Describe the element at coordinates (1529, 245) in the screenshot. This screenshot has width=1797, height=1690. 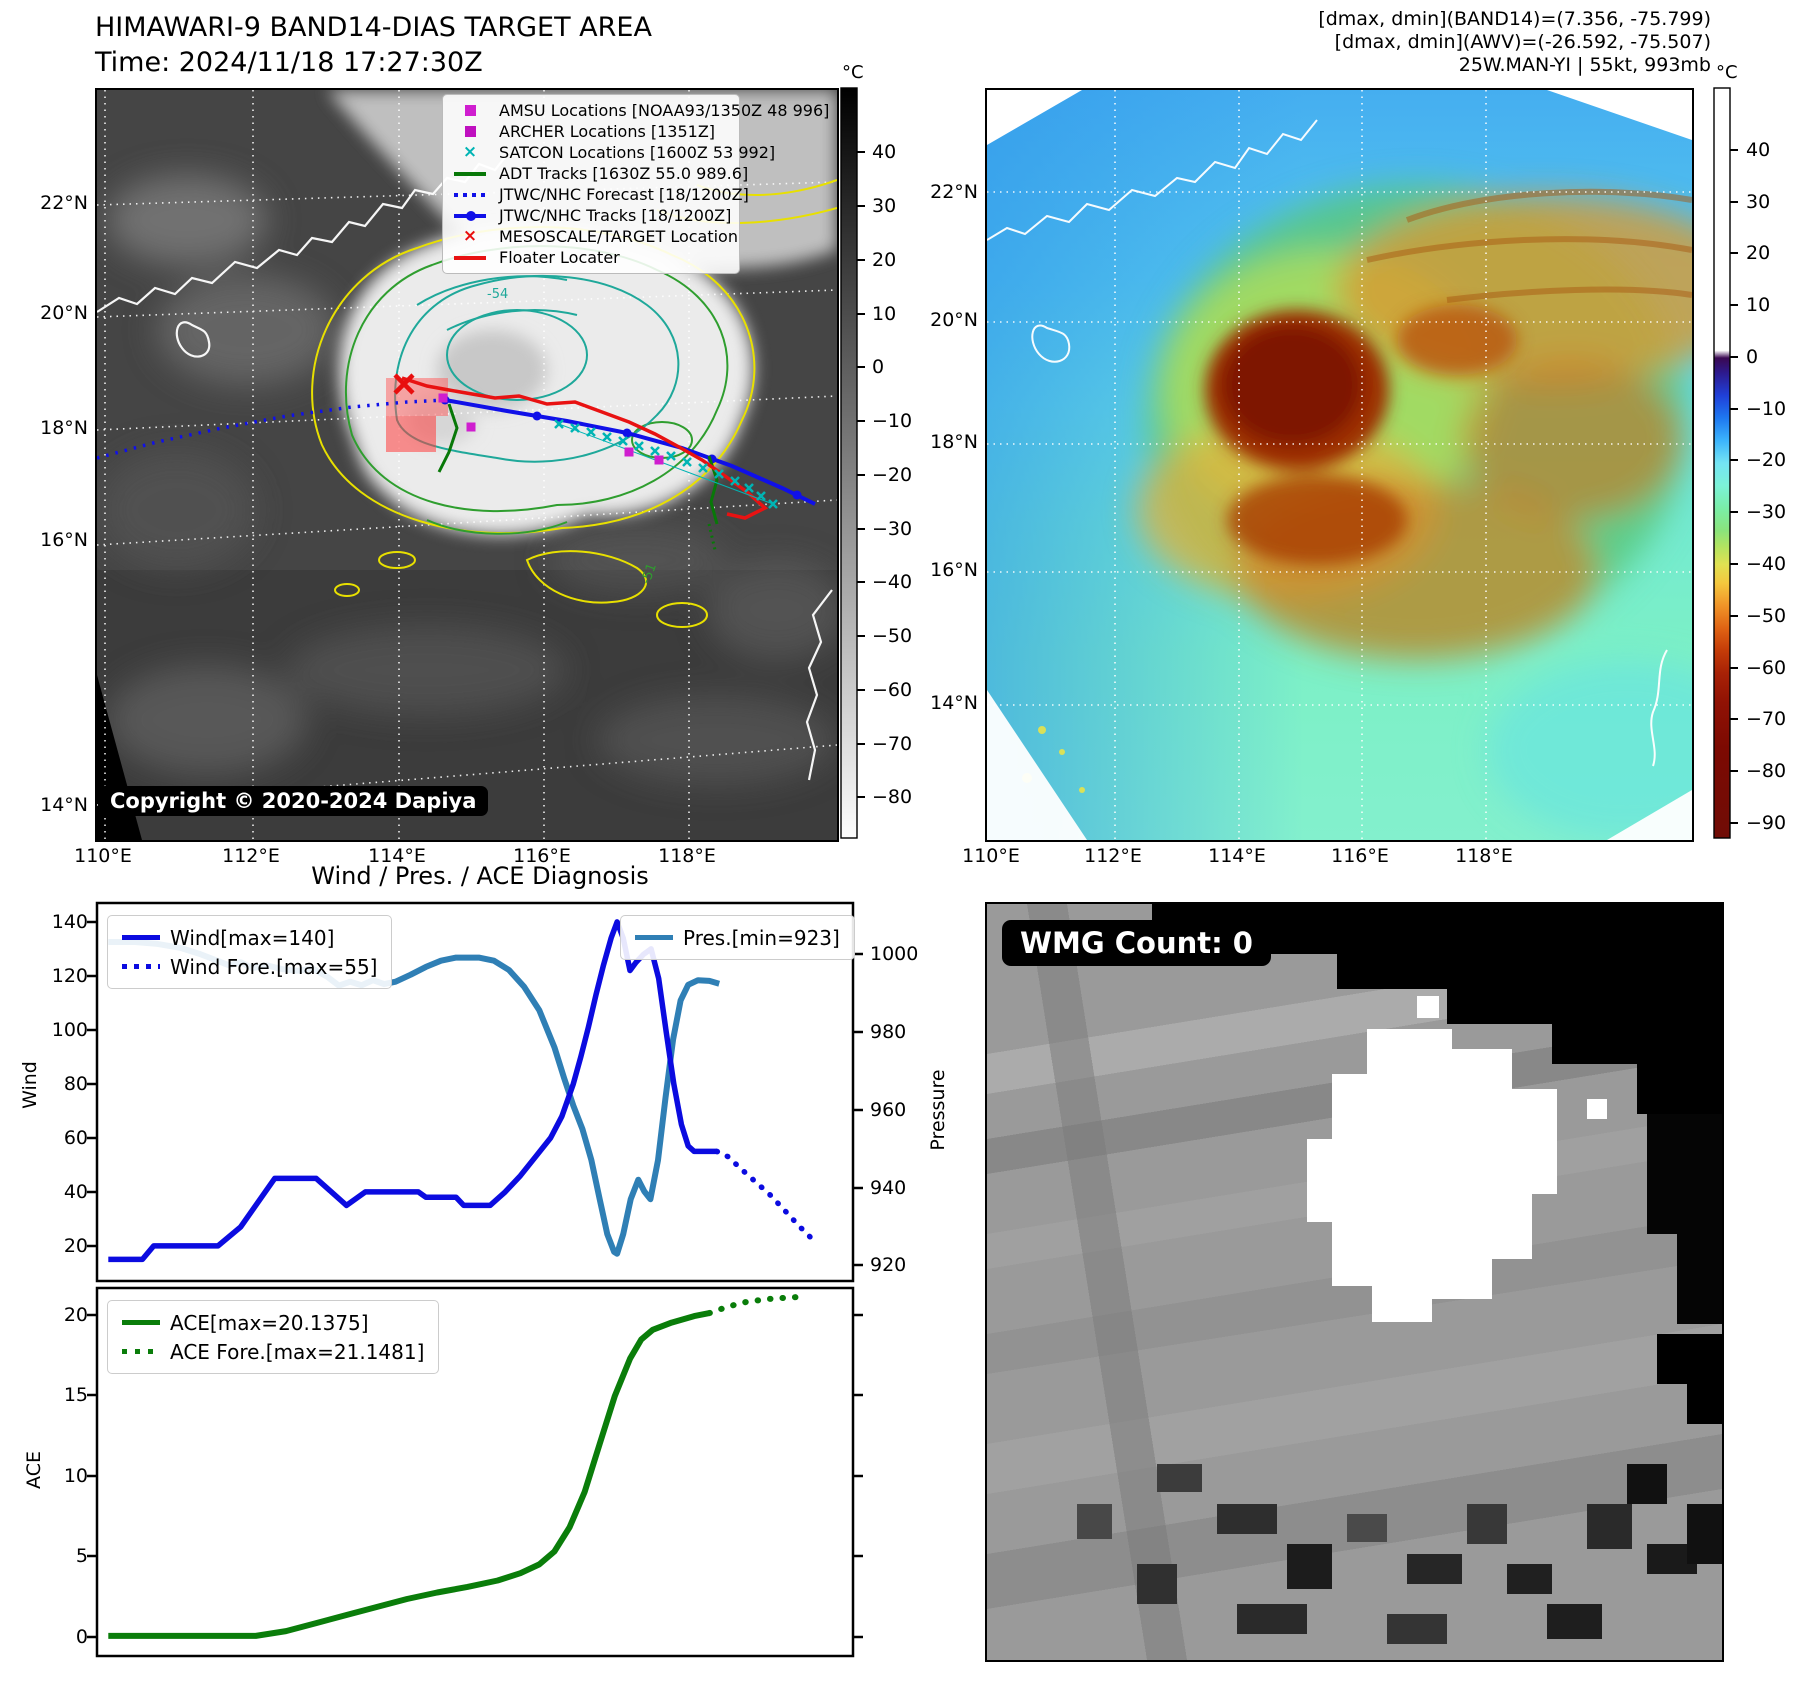
I see `awv-band-streaks` at that location.